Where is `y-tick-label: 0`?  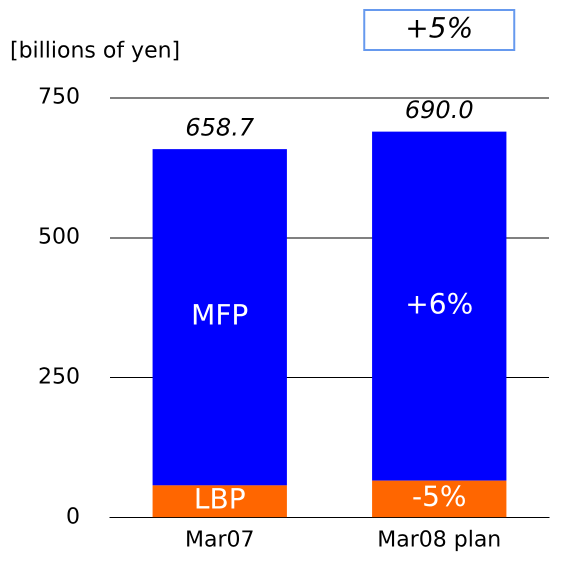
y-tick-label: 0 is located at coordinates (73, 517).